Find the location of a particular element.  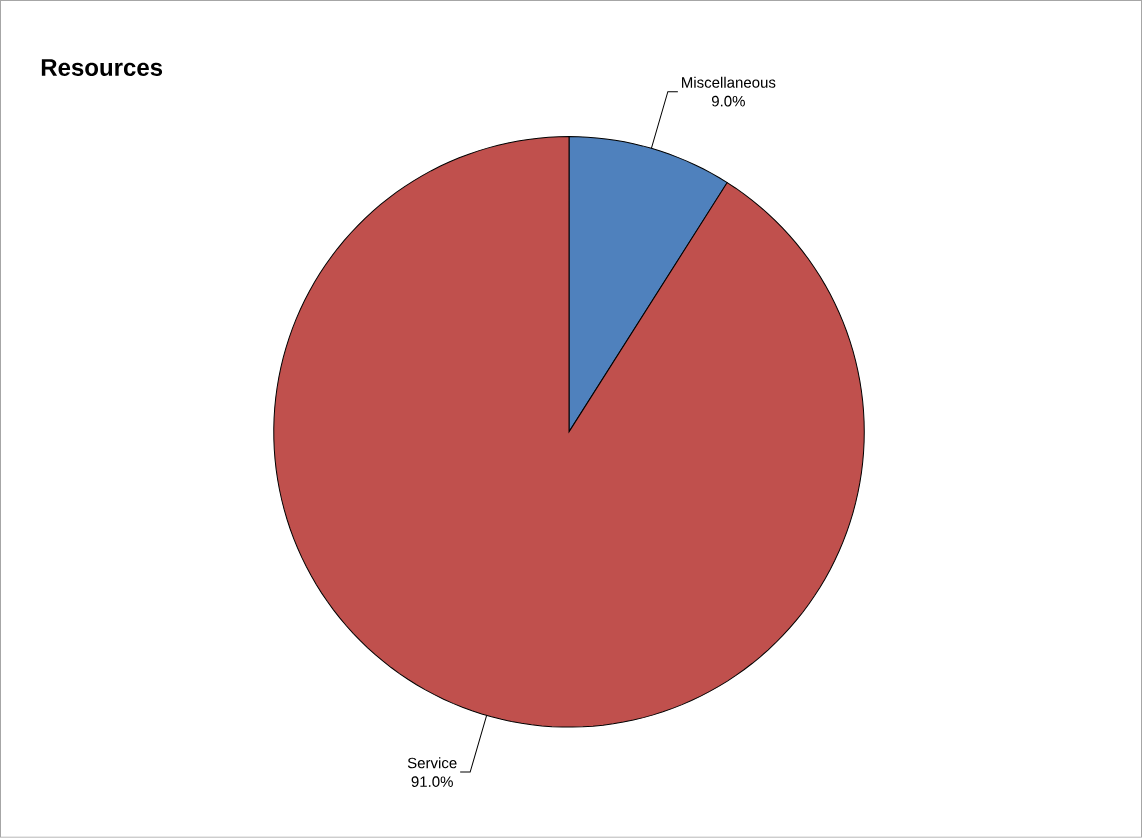

slice-label: Miscellaneous is located at coordinates (729, 82).